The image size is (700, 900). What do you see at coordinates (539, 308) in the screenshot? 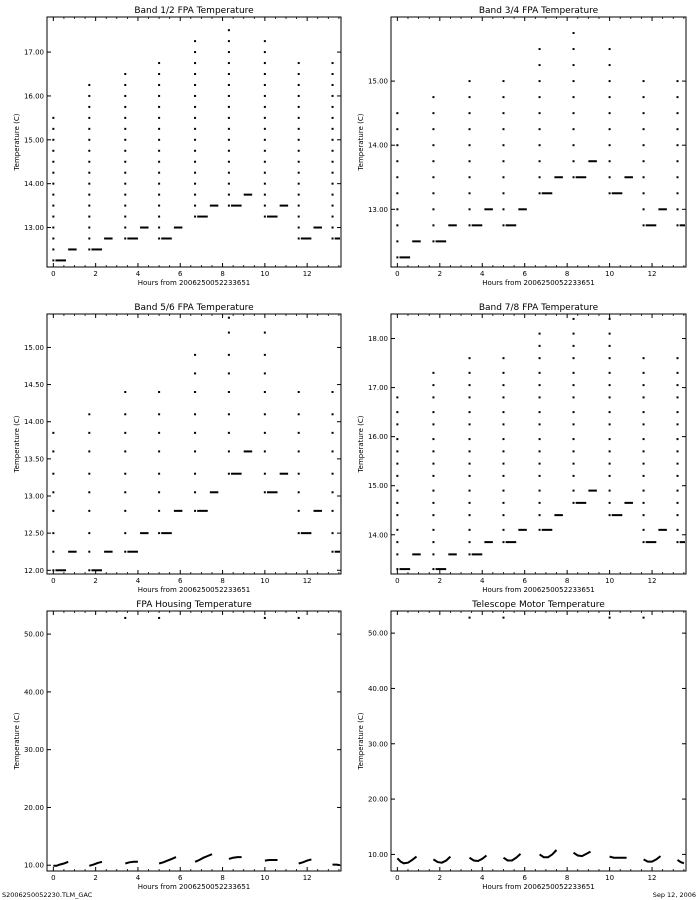
I see `chart-title: Band 7/8 FPA Temperature` at bounding box center [539, 308].